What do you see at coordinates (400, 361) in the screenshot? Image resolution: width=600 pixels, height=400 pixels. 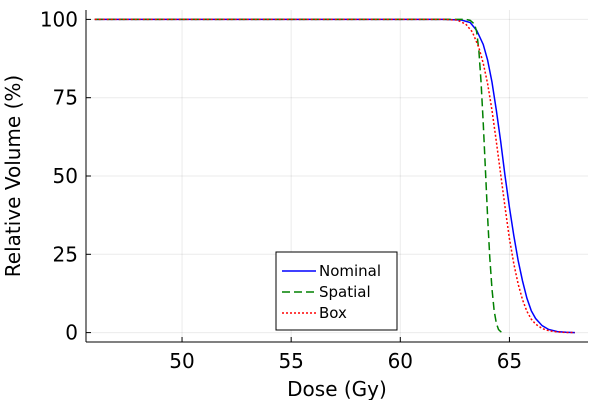 I see `x-tick-label: 60` at bounding box center [400, 361].